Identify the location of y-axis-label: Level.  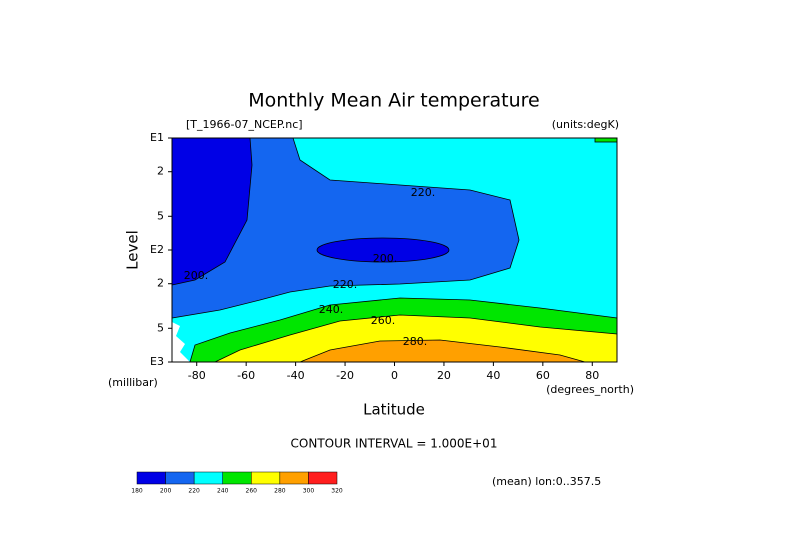
(133, 250).